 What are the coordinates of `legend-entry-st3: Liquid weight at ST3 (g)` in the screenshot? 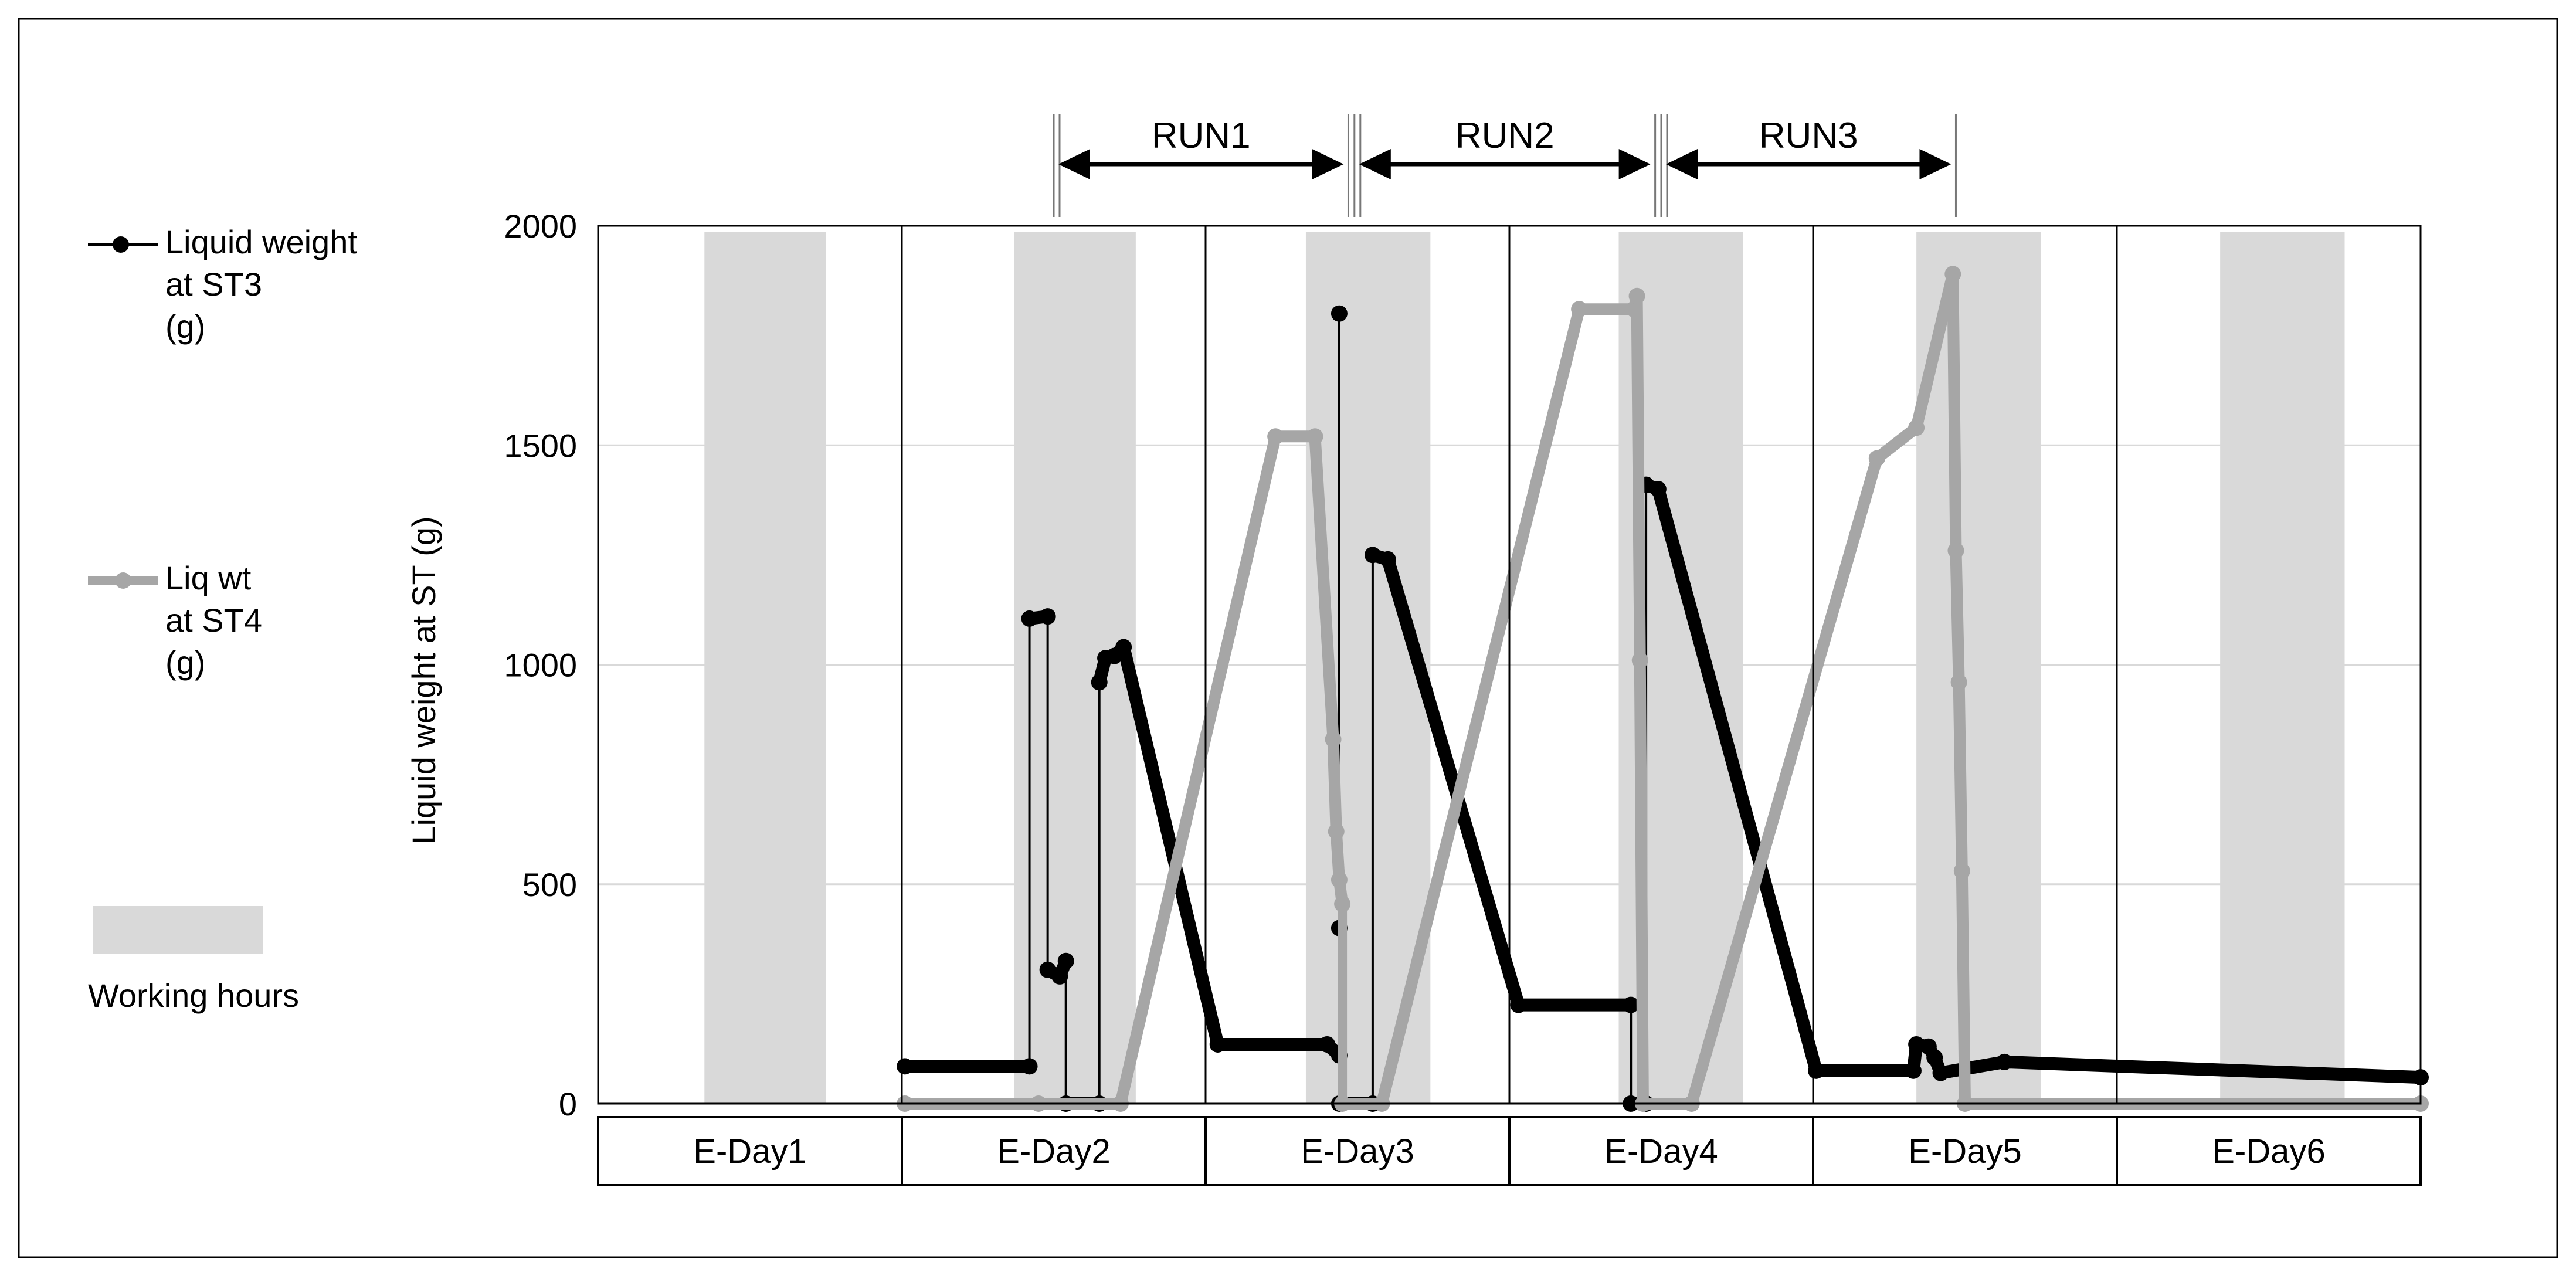 It's located at (222, 284).